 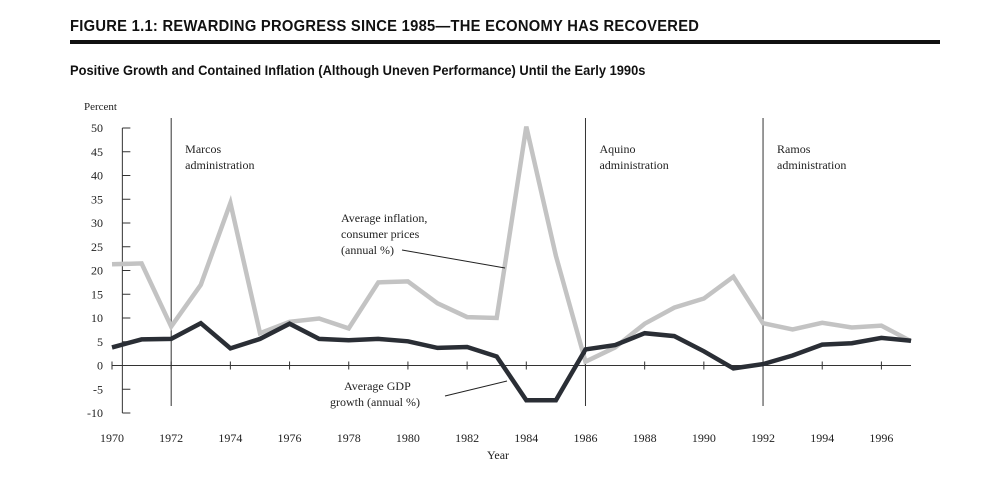 What do you see at coordinates (511, 361) in the screenshot?
I see `gdp-series-line` at bounding box center [511, 361].